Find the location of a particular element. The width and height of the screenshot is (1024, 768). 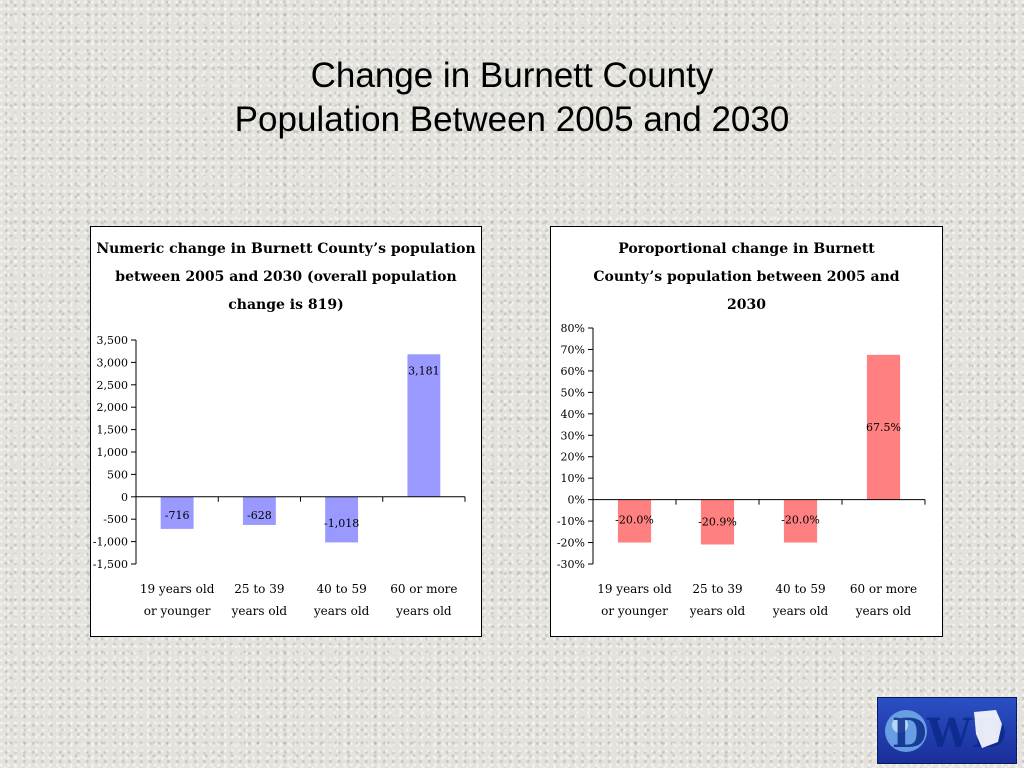

y-tick-label: 3,000 is located at coordinates (113, 362).